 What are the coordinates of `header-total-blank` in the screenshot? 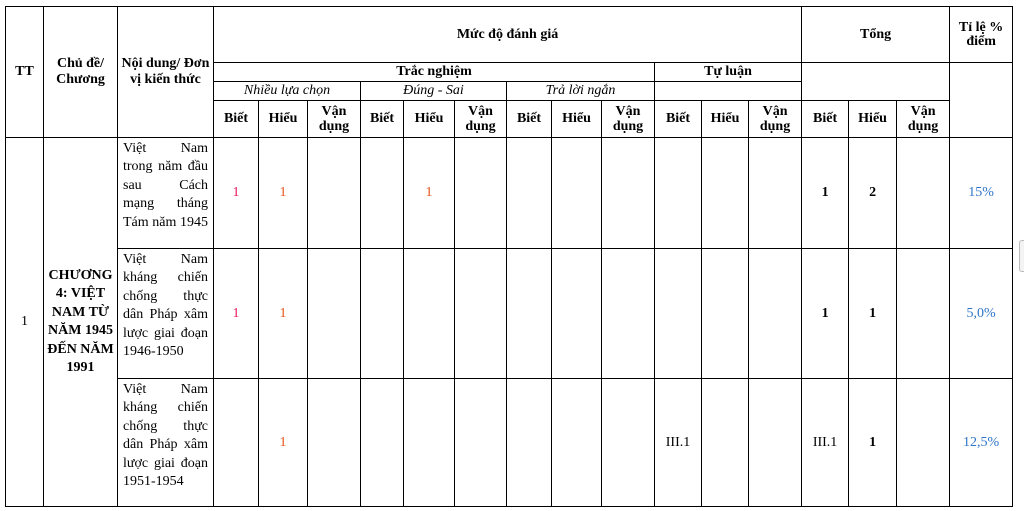 It's located at (876, 81).